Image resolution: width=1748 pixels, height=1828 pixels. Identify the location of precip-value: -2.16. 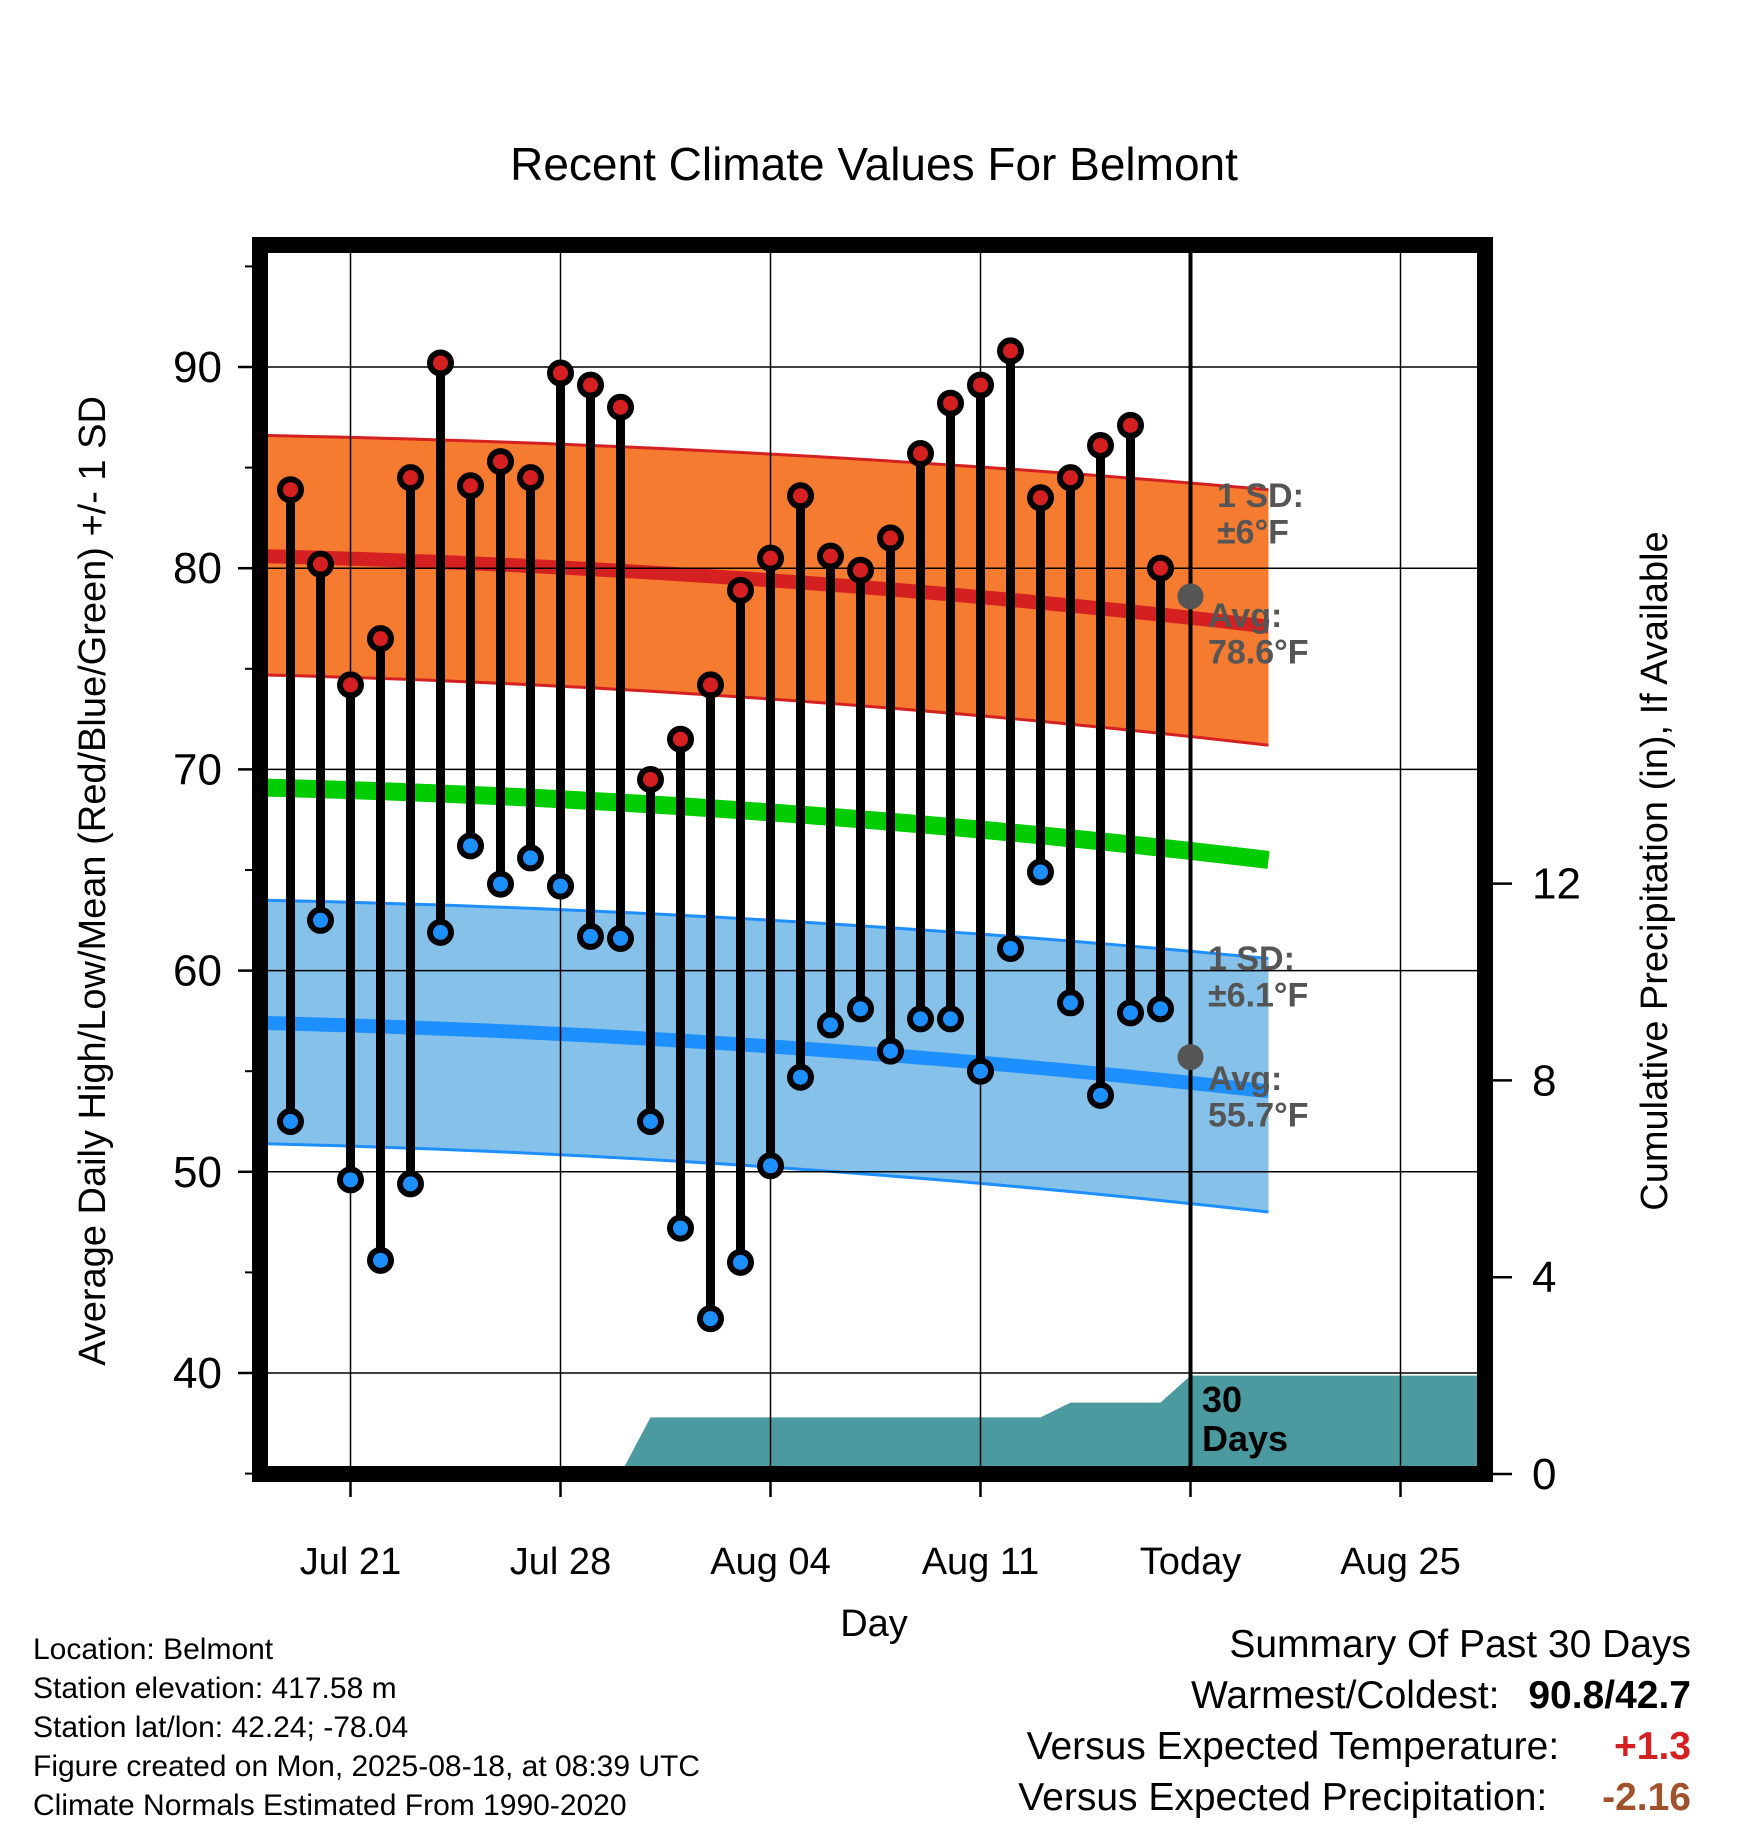
(1646, 1797).